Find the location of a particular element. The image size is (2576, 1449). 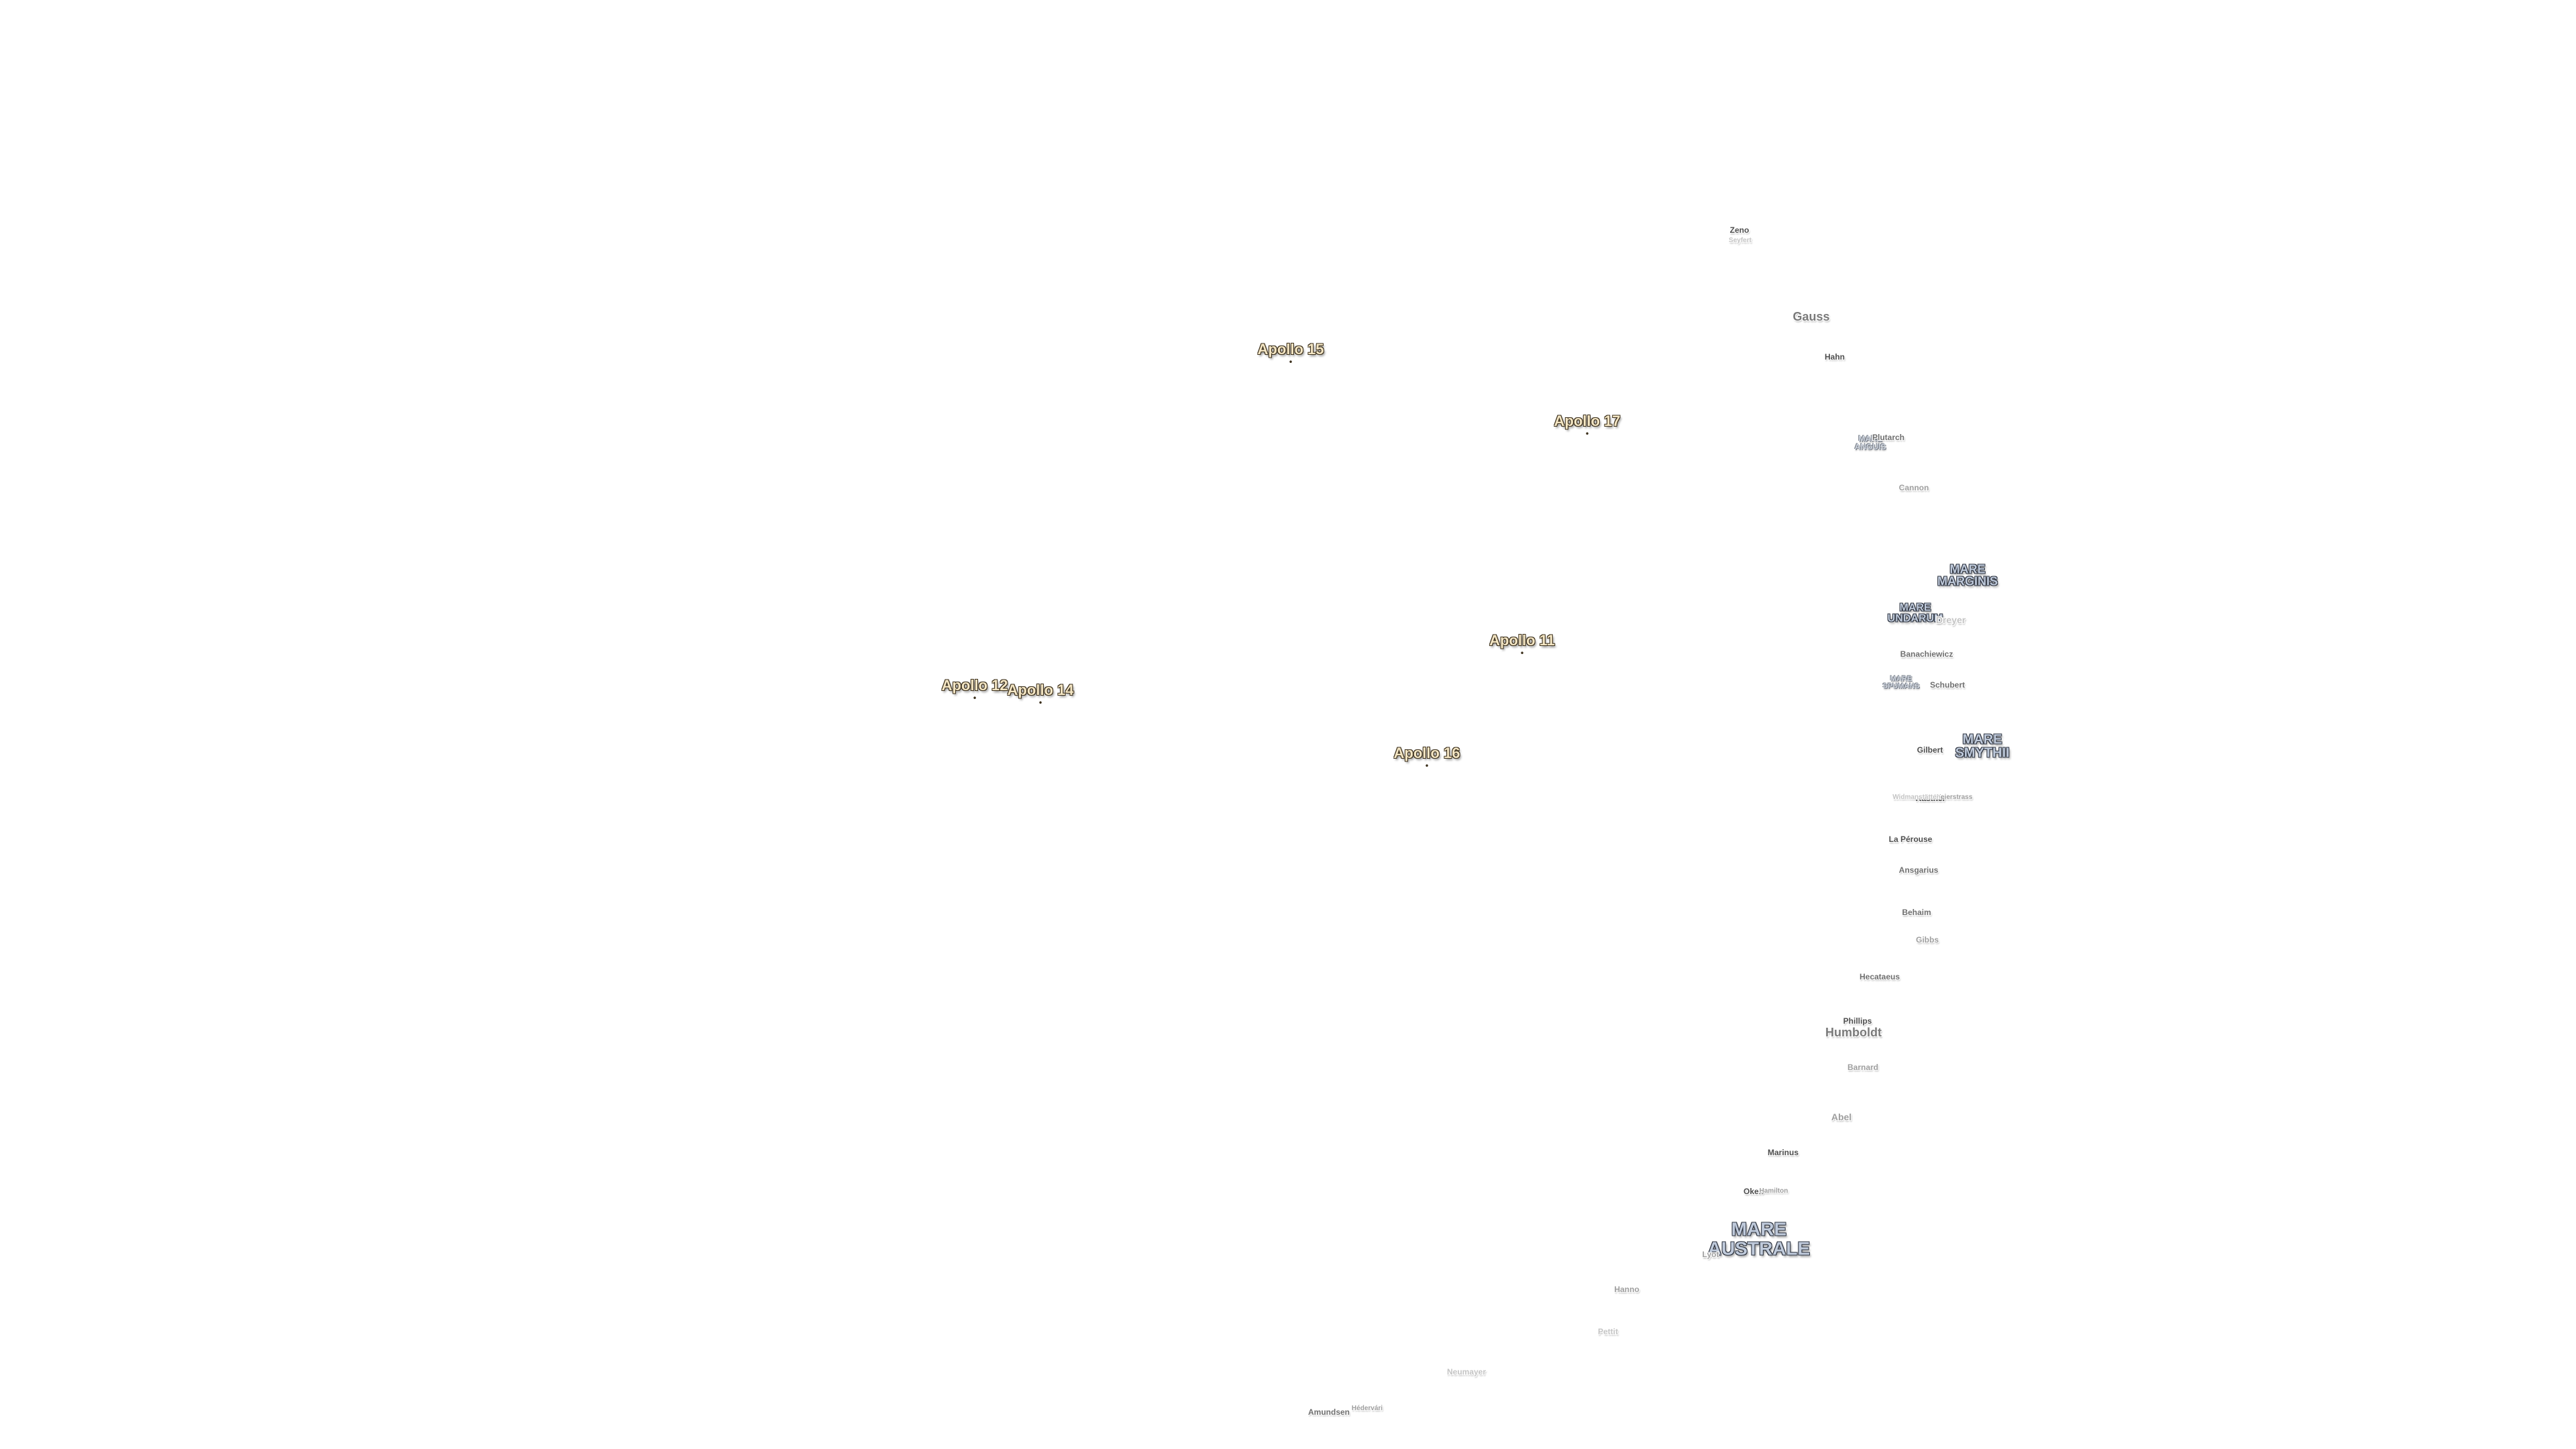

crater-banachiewicz-label: Banachiewicz is located at coordinates (1926, 654).